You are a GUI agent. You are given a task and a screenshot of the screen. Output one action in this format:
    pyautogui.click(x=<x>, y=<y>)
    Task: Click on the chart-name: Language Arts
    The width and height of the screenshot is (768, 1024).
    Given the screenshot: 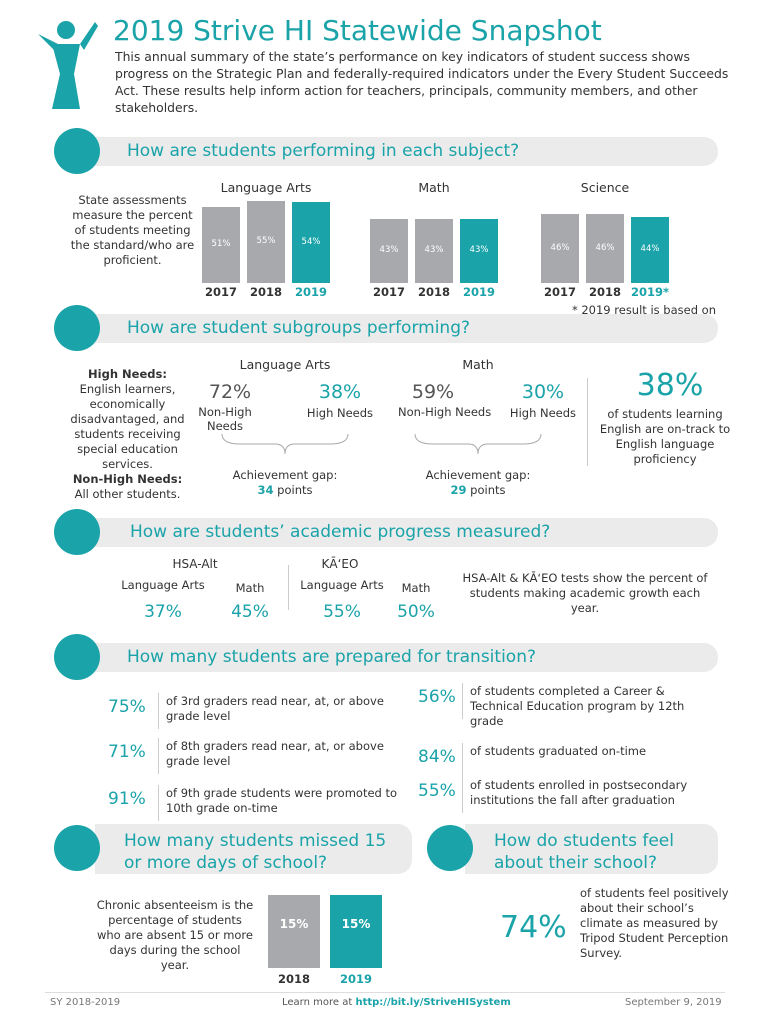 What is the action you would take?
    pyautogui.click(x=266, y=187)
    